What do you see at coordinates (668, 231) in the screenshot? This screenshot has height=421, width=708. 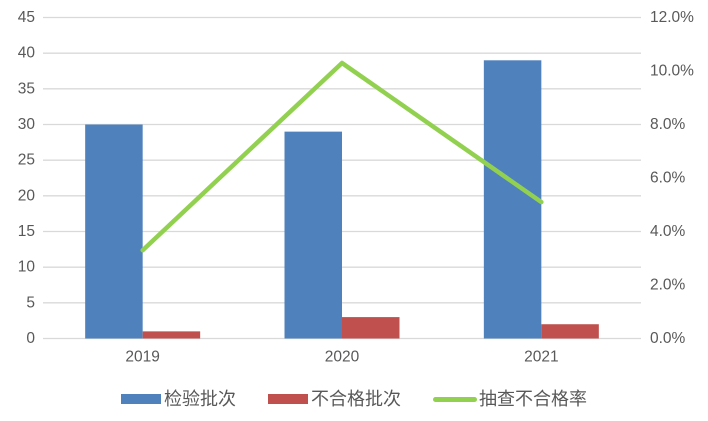 I see `right-axis-tick-label: 4.0%` at bounding box center [668, 231].